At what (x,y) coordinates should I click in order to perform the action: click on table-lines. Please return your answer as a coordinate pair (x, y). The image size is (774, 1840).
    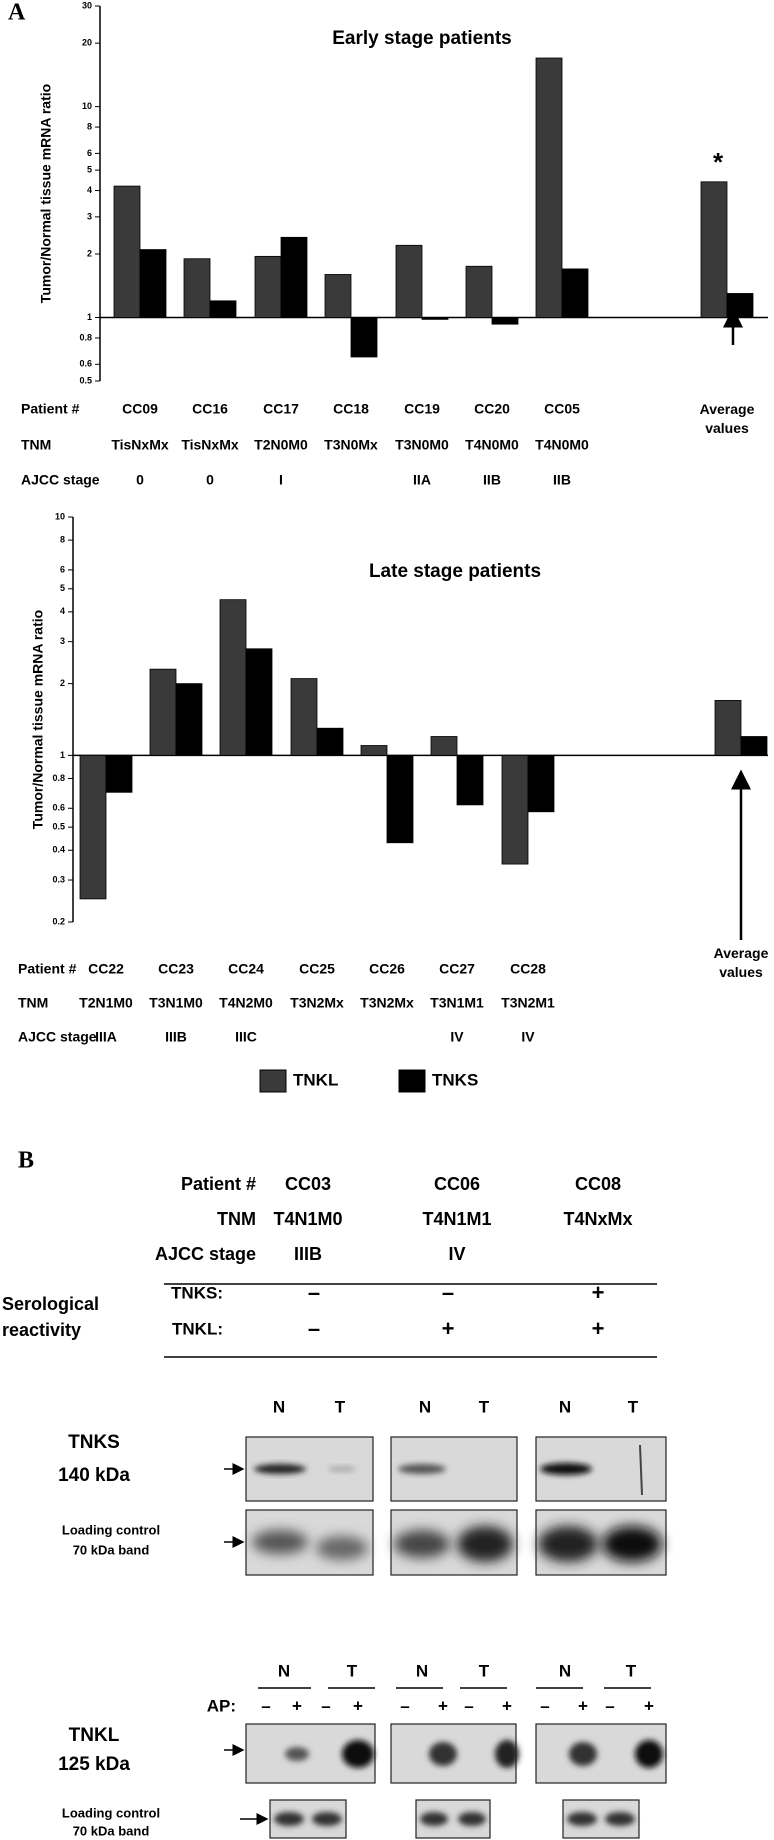
    Looking at the image, I should click on (410, 1486).